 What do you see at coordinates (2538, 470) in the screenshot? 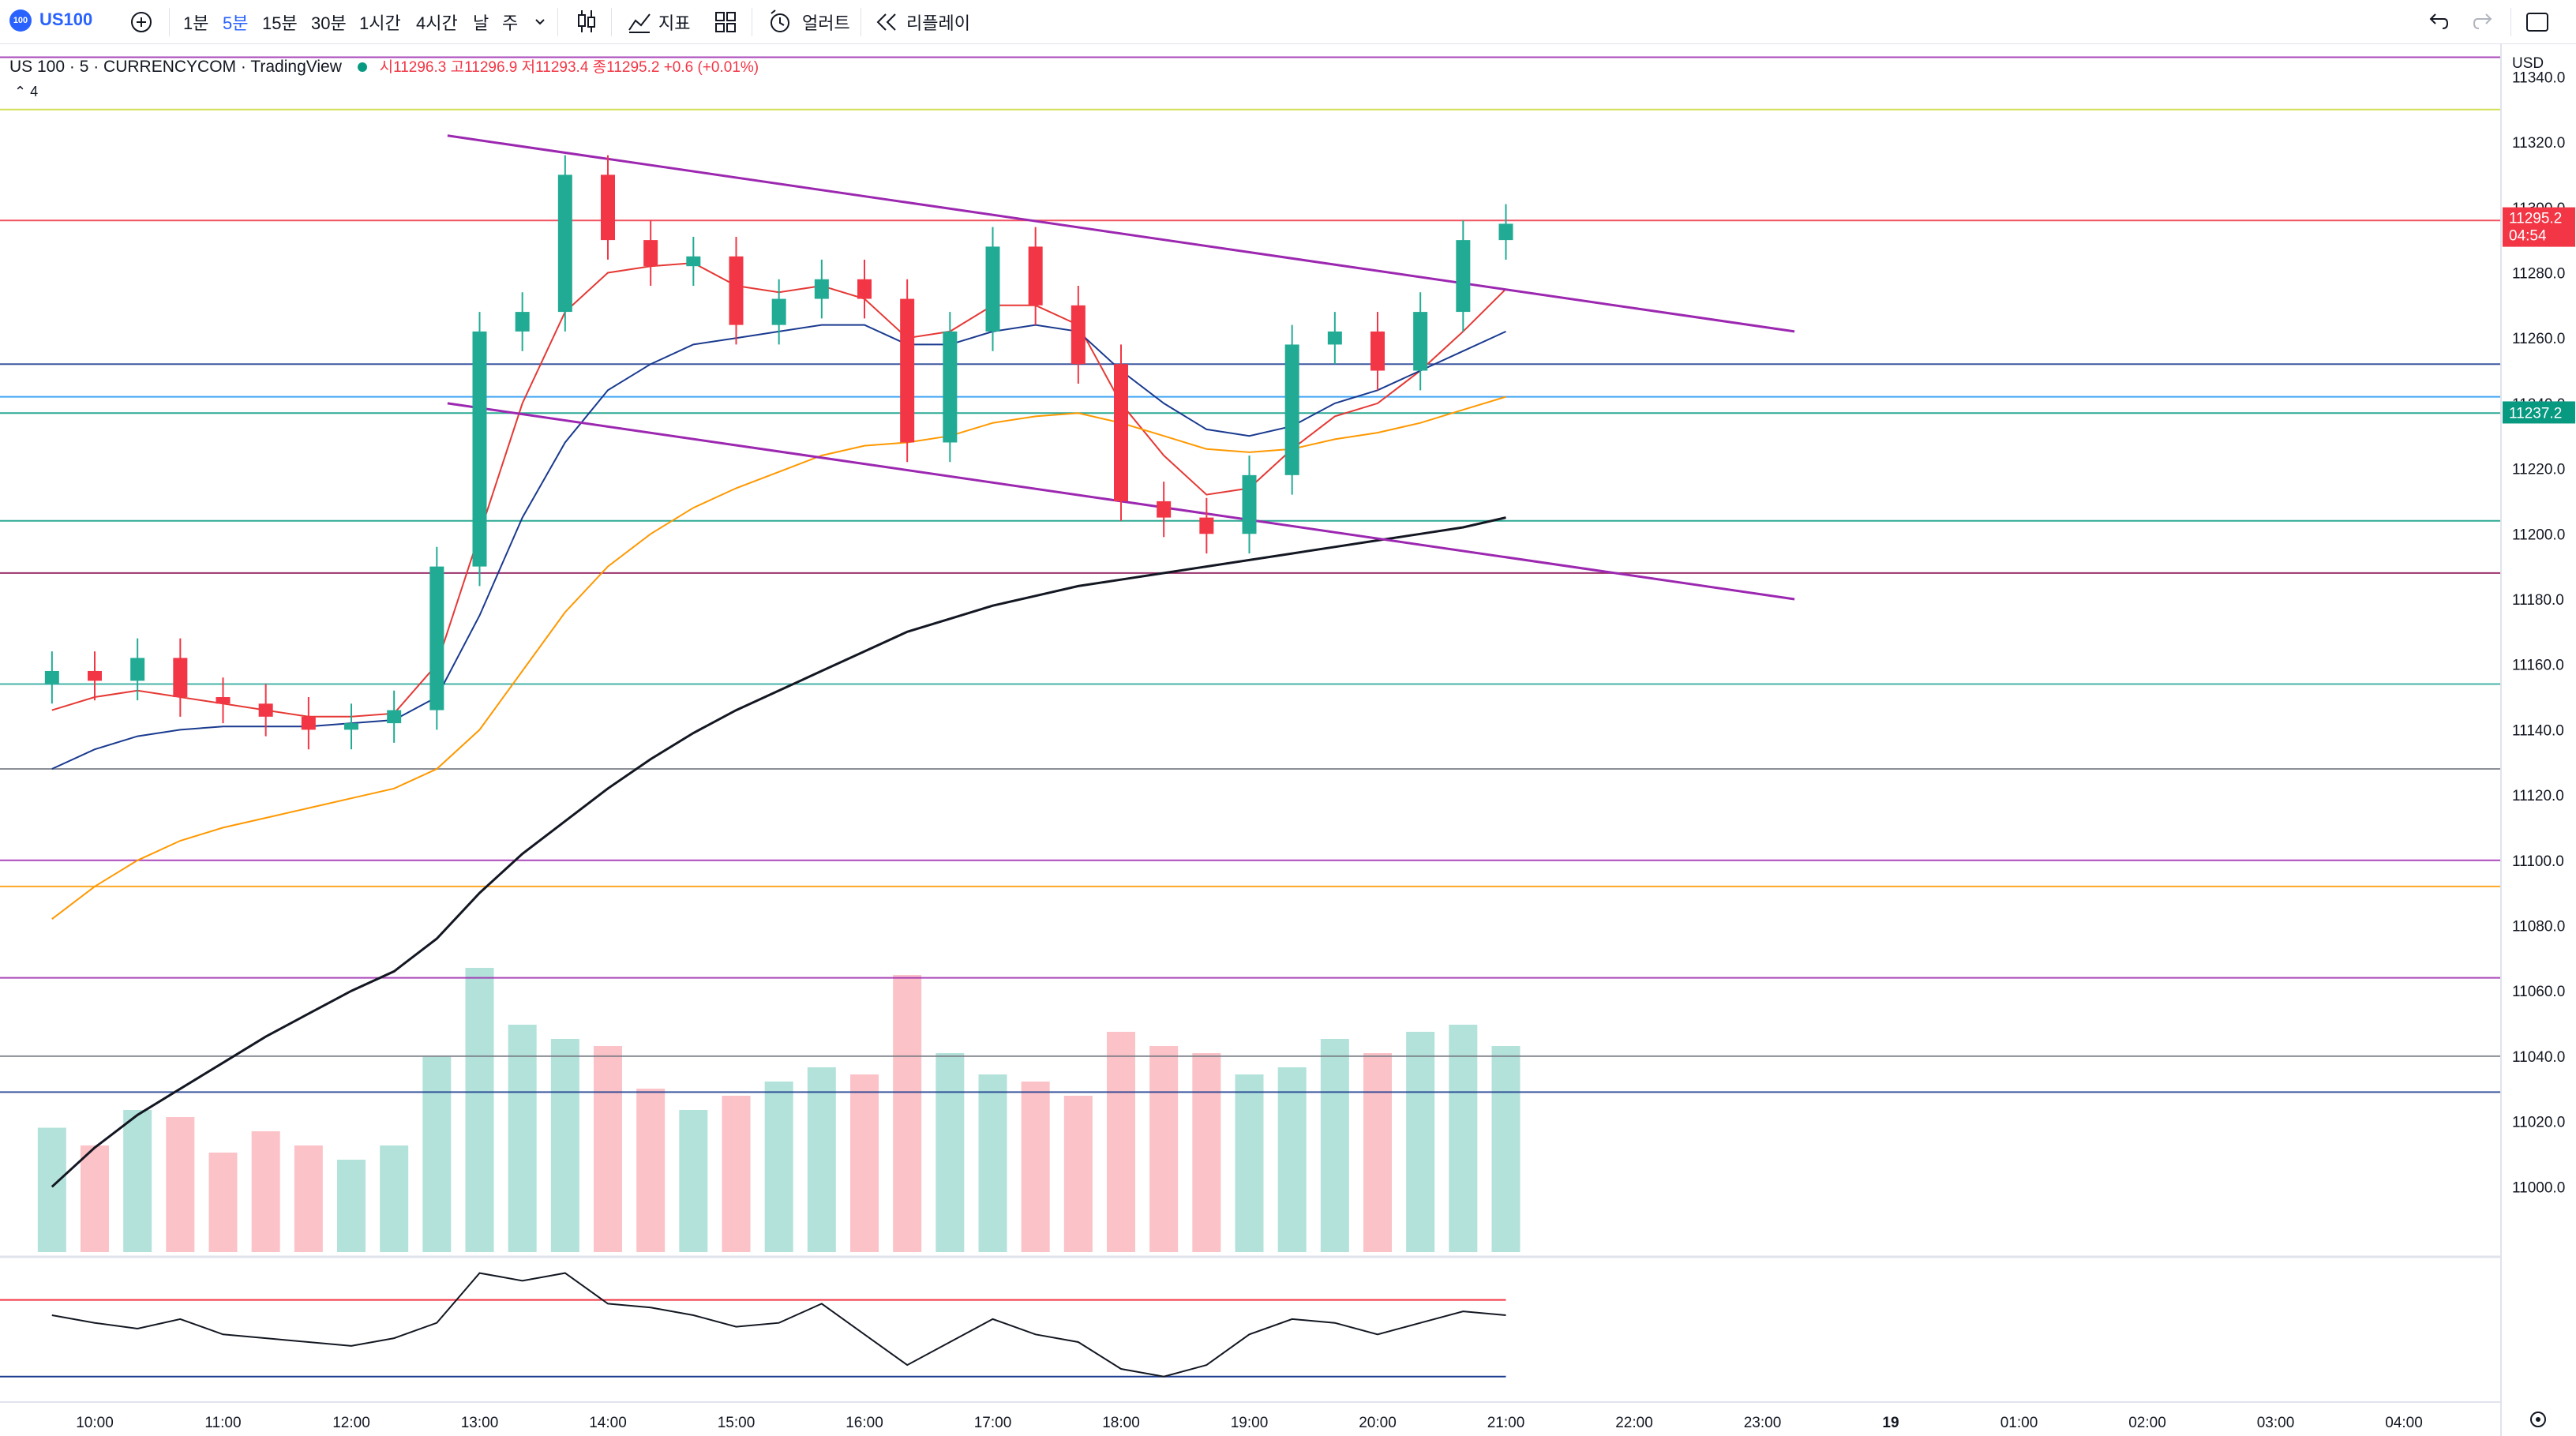
I see `price-tick-label: 11220.0` at bounding box center [2538, 470].